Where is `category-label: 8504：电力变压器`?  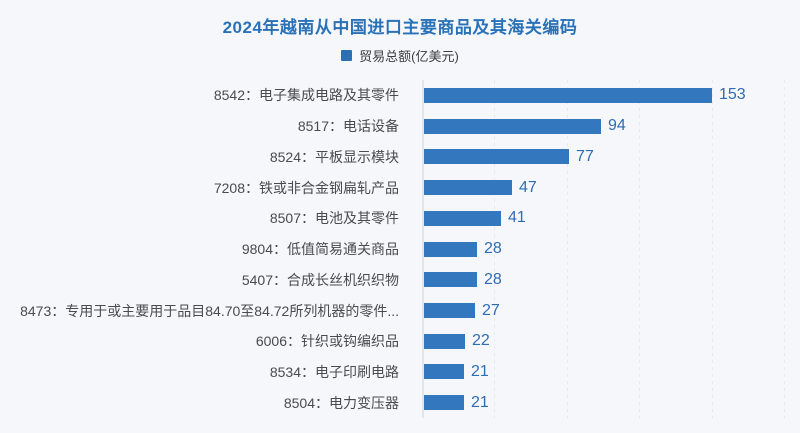
category-label: 8504：电力变压器 is located at coordinates (341, 402).